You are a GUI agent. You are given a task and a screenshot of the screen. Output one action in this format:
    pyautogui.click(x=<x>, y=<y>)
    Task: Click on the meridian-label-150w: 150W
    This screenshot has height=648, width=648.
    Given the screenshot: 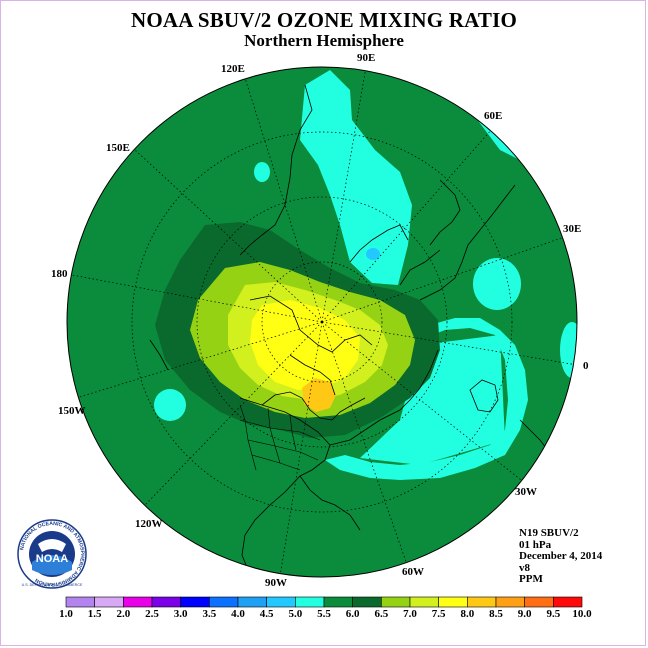 What is the action you would take?
    pyautogui.click(x=72, y=411)
    